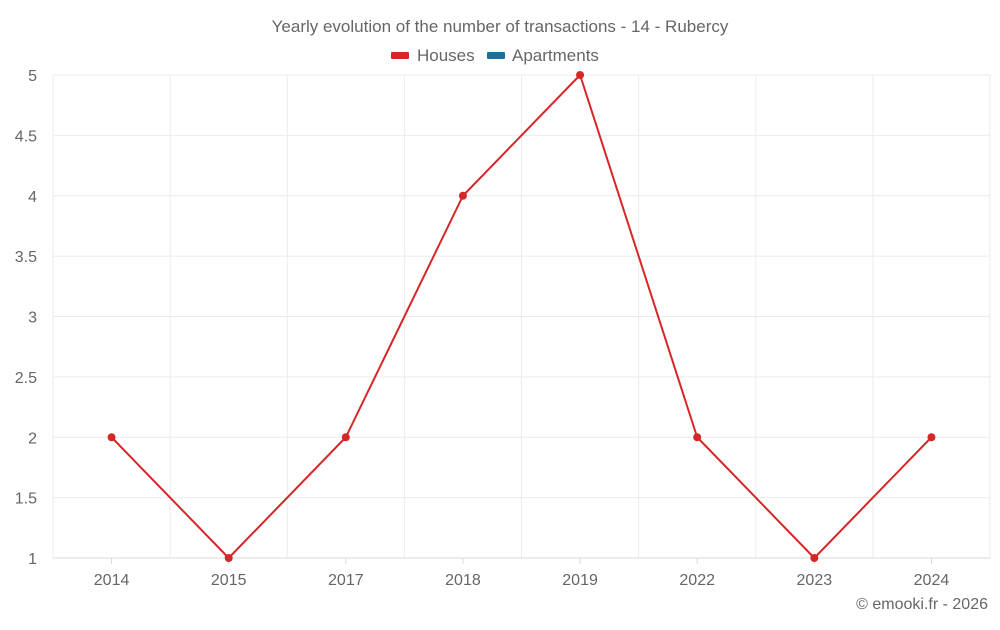 Image resolution: width=1000 pixels, height=630 pixels. What do you see at coordinates (26, 136) in the screenshot?
I see `y-tick-label: 4.5` at bounding box center [26, 136].